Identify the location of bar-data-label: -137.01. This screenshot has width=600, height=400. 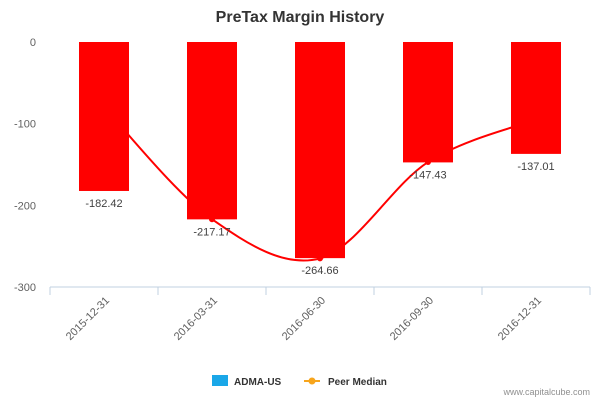
(535, 167).